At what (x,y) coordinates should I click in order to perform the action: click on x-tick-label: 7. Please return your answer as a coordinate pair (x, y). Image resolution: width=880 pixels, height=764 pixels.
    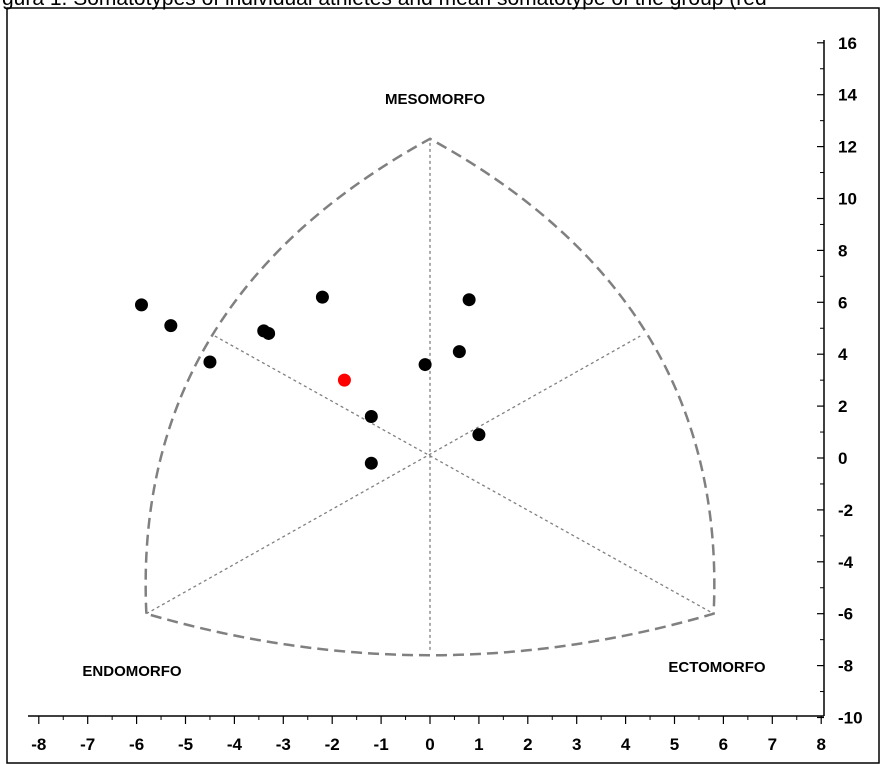
    Looking at the image, I should click on (772, 744).